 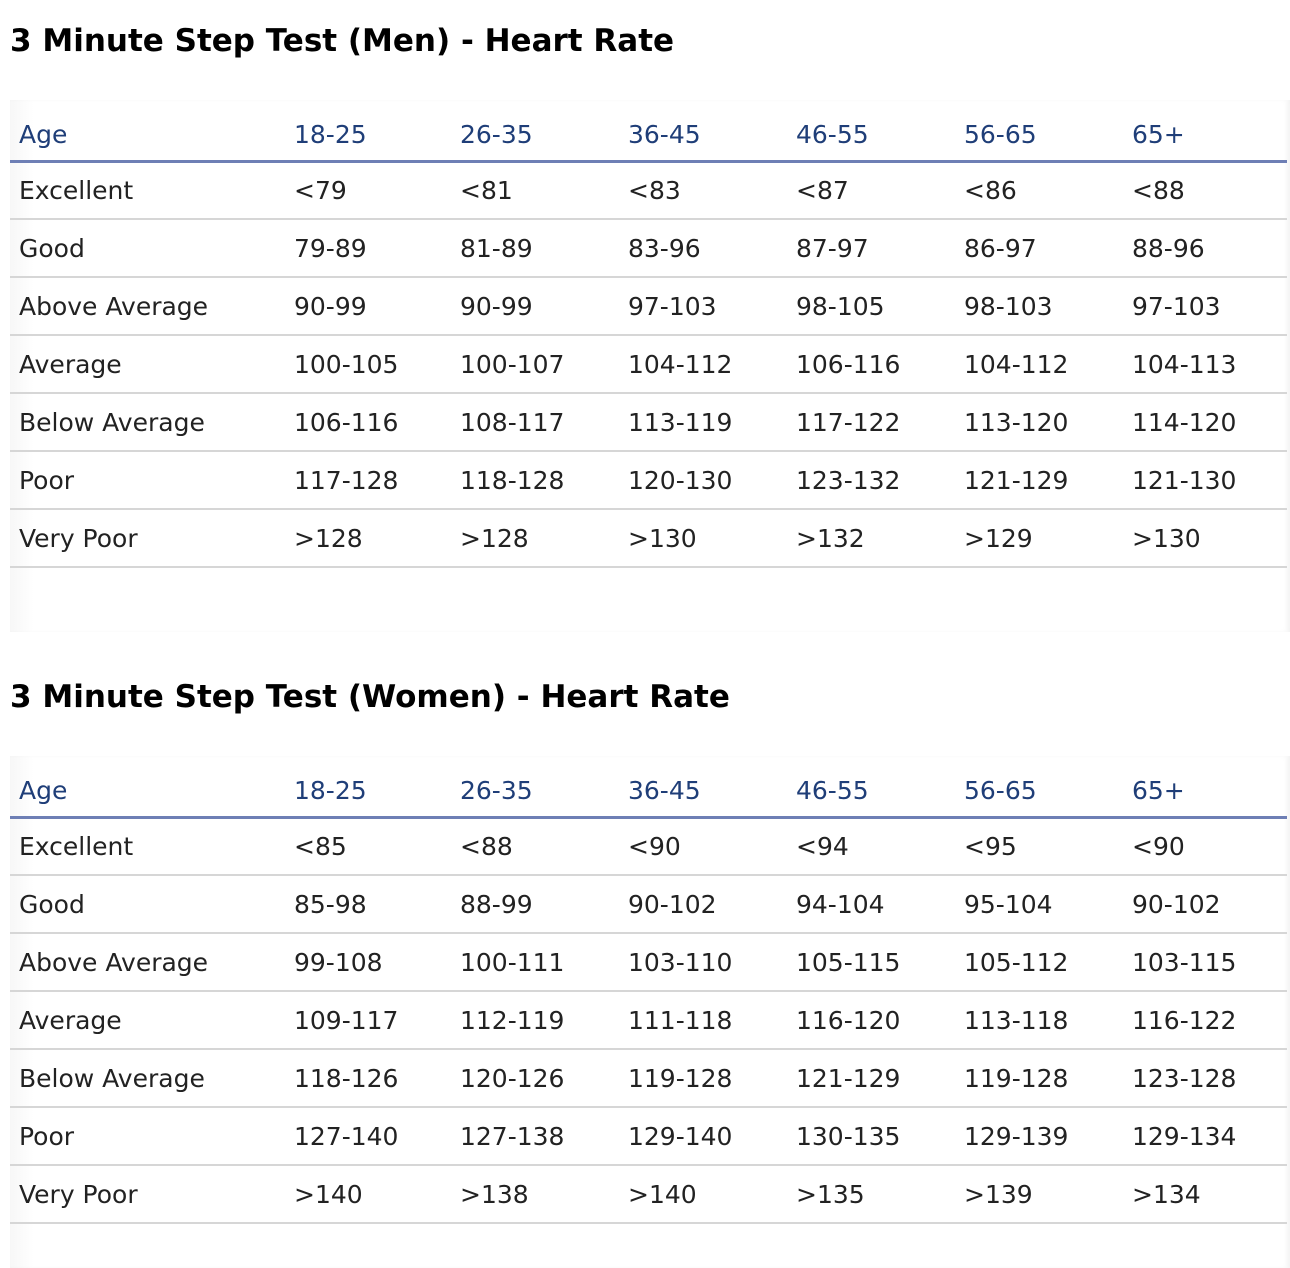 I want to click on heart-rate-cell: 113-119, so click(x=702, y=422).